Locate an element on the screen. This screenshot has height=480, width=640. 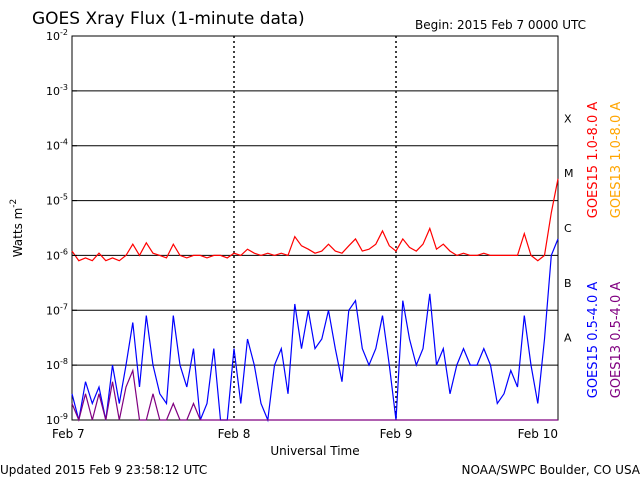
svg-text: GOES15 1.0-8.0 A is located at coordinates (593, 160).